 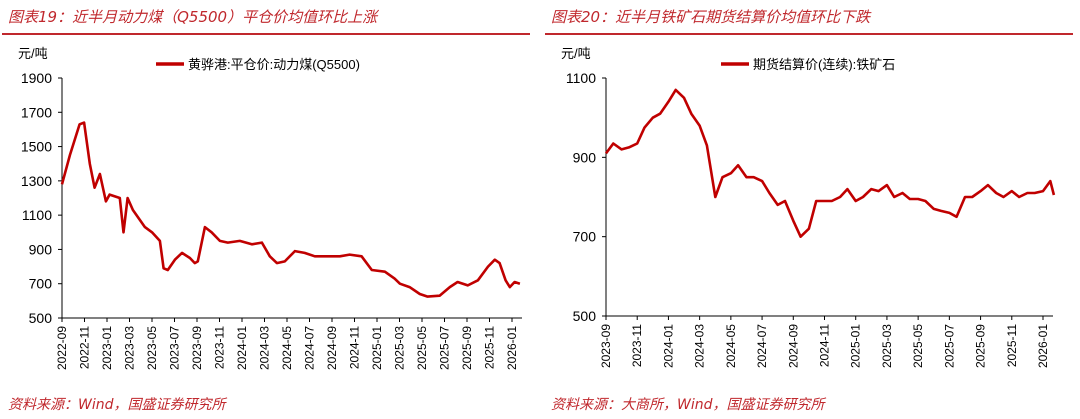 What do you see at coordinates (36, 181) in the screenshot?
I see `y-tick-label: 1300` at bounding box center [36, 181].